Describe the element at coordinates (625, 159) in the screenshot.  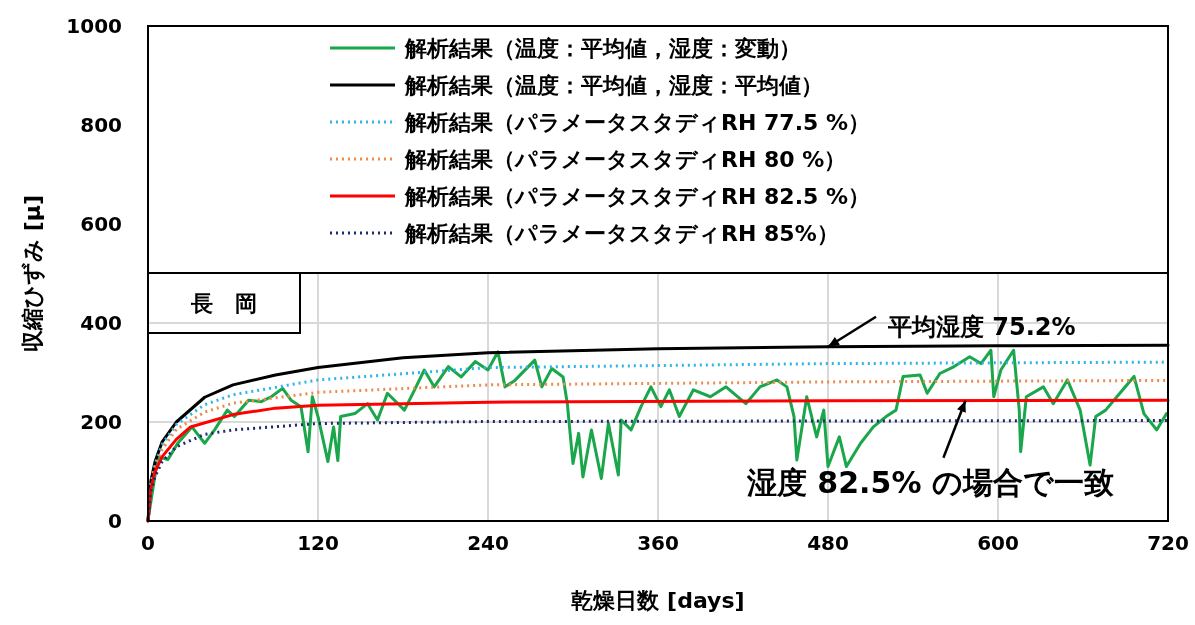
I see `legend-label: 解析結果（パラメータスタディRH 80 %）` at that location.